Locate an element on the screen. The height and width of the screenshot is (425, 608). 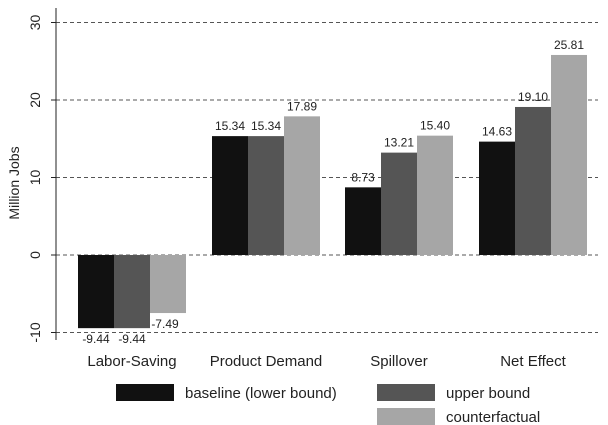
data-label: 19.10 is located at coordinates (533, 97).